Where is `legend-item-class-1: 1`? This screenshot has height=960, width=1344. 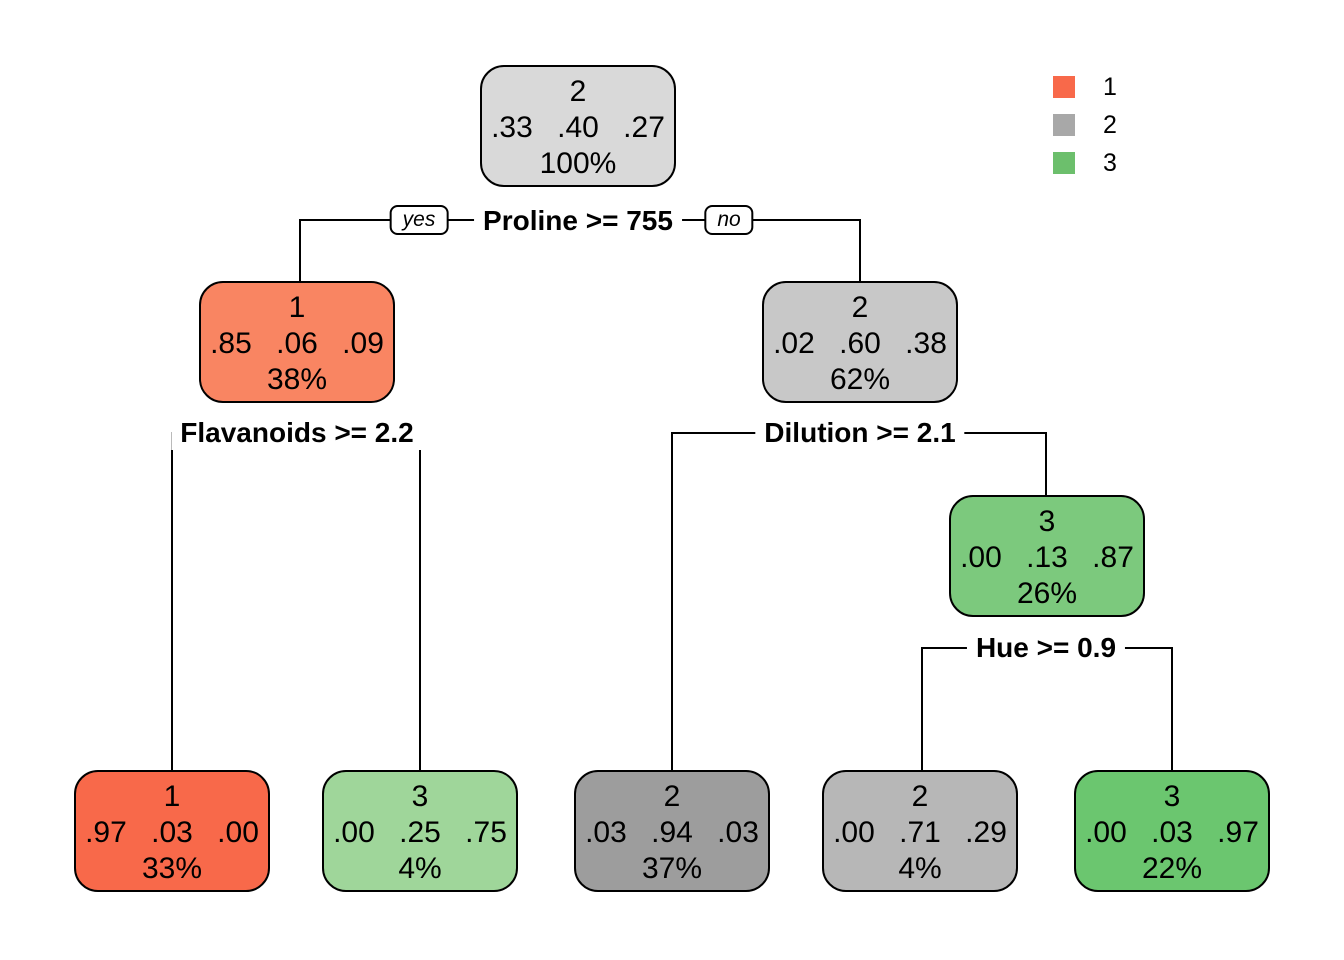
legend-item-class-1: 1 is located at coordinates (1085, 87).